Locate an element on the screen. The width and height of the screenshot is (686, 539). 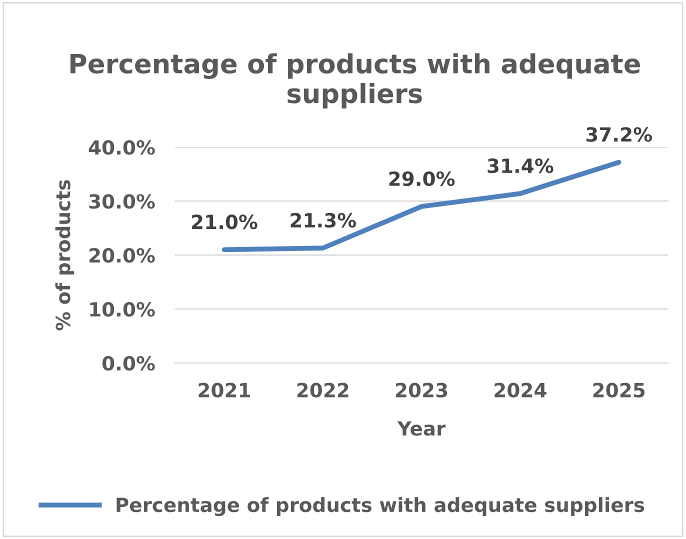
x-tick-label: 2022 is located at coordinates (322, 390).